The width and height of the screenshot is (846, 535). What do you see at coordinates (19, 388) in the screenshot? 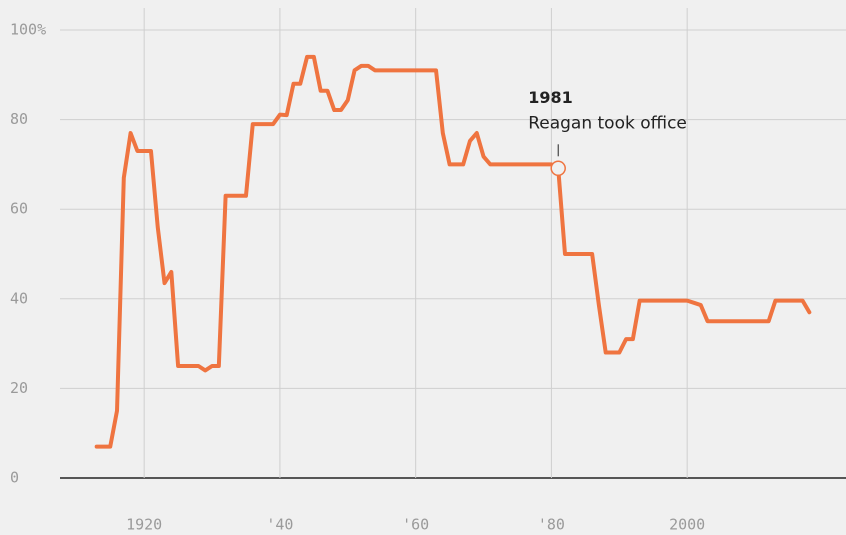
I see `y-tick-label: 20` at bounding box center [19, 388].